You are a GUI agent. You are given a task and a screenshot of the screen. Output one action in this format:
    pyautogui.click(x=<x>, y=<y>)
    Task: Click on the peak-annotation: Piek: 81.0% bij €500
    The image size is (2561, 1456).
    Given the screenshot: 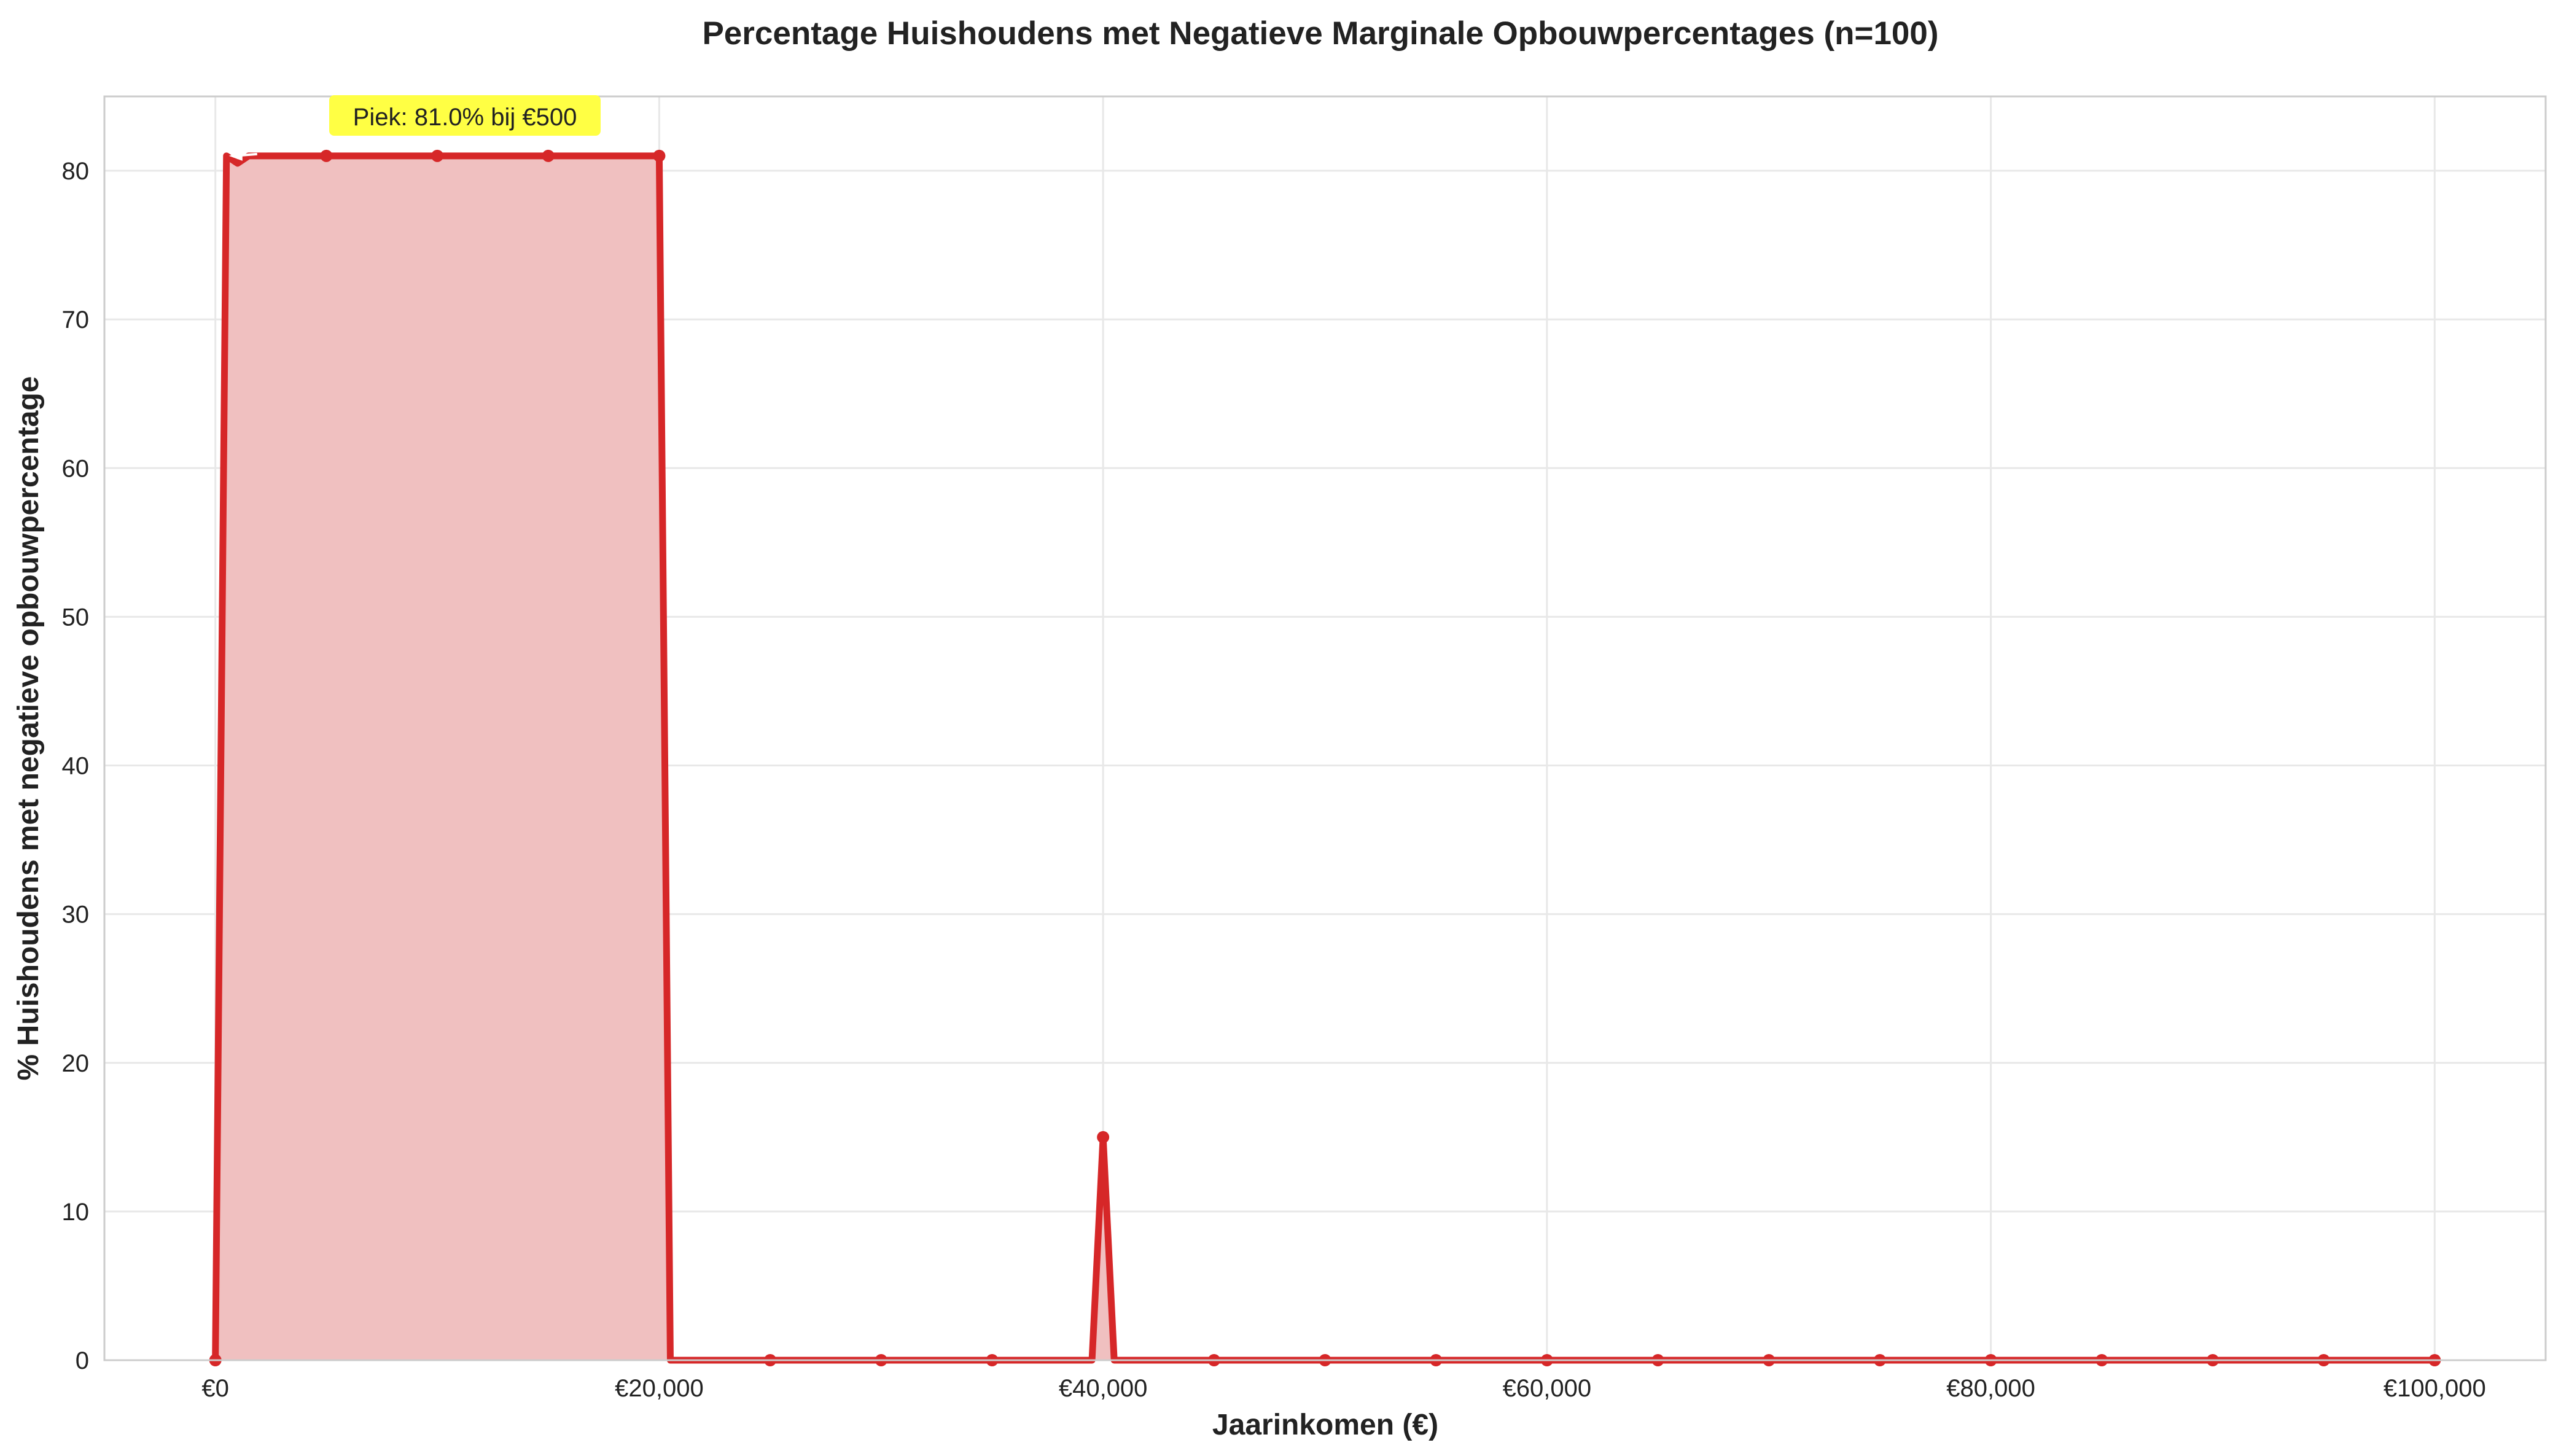 What is the action you would take?
    pyautogui.click(x=414, y=128)
    